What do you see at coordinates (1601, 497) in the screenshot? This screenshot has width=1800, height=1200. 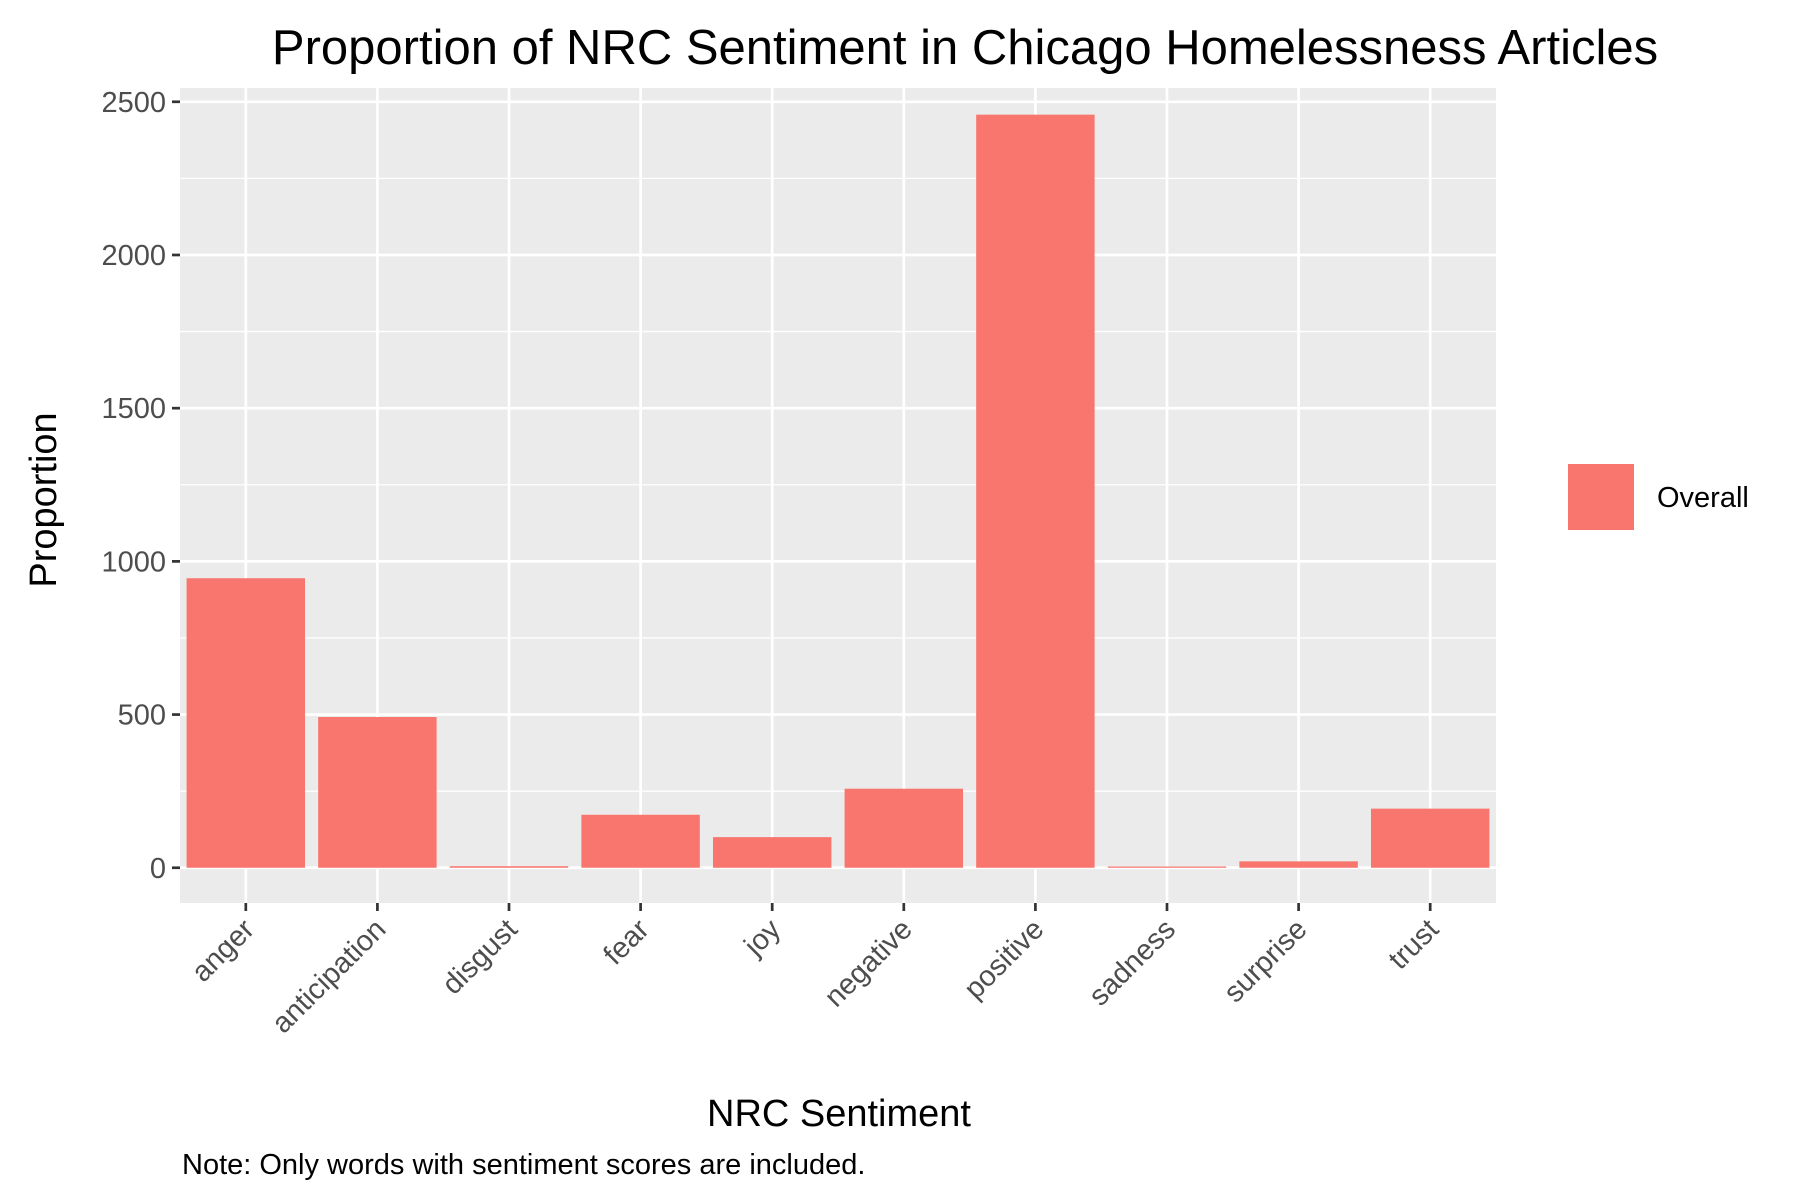 I see `legend-swatch` at bounding box center [1601, 497].